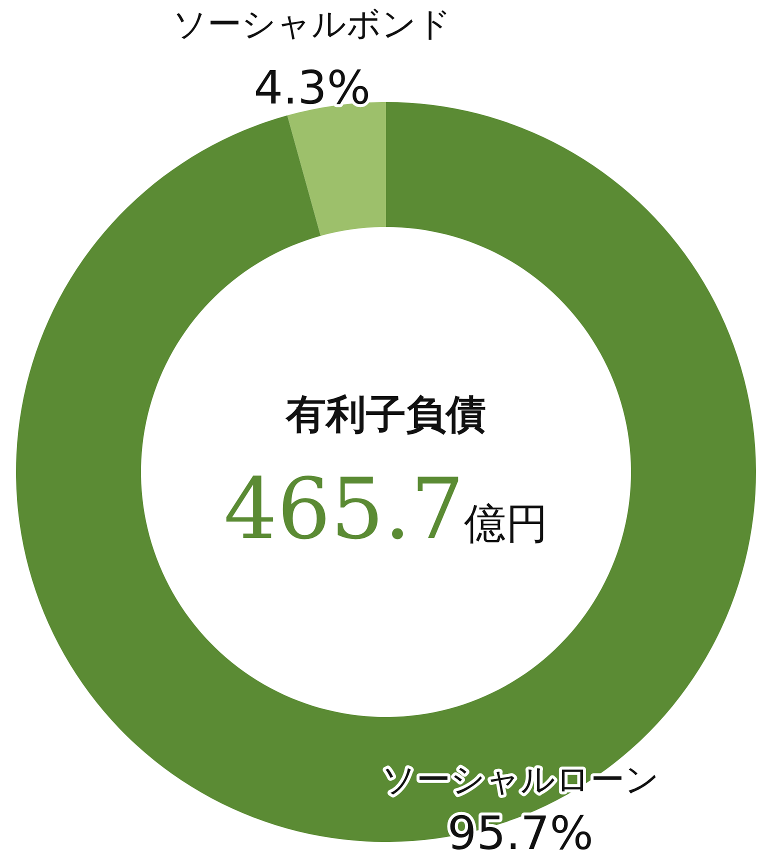 This screenshot has width=764, height=858. I want to click on text: 465.7億円, so click(386, 509).